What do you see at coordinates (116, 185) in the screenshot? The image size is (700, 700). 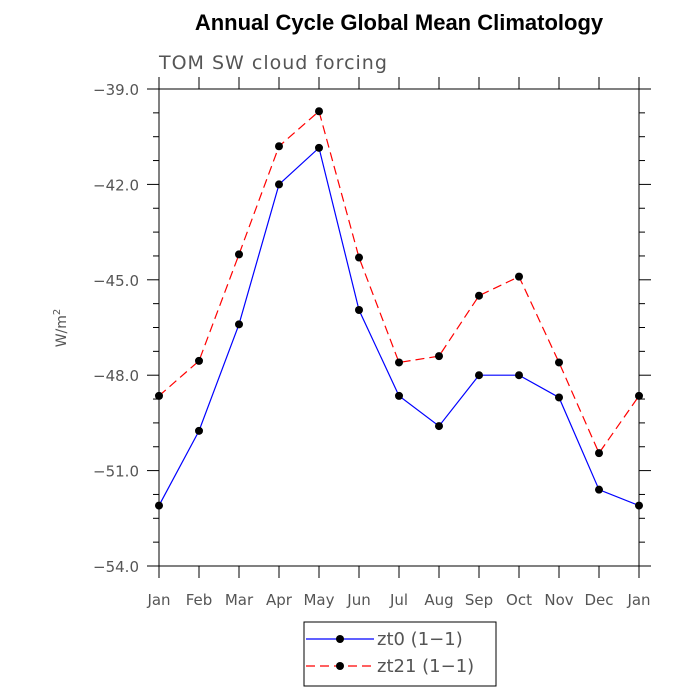 I see `y-tick-label: −42.0` at bounding box center [116, 185].